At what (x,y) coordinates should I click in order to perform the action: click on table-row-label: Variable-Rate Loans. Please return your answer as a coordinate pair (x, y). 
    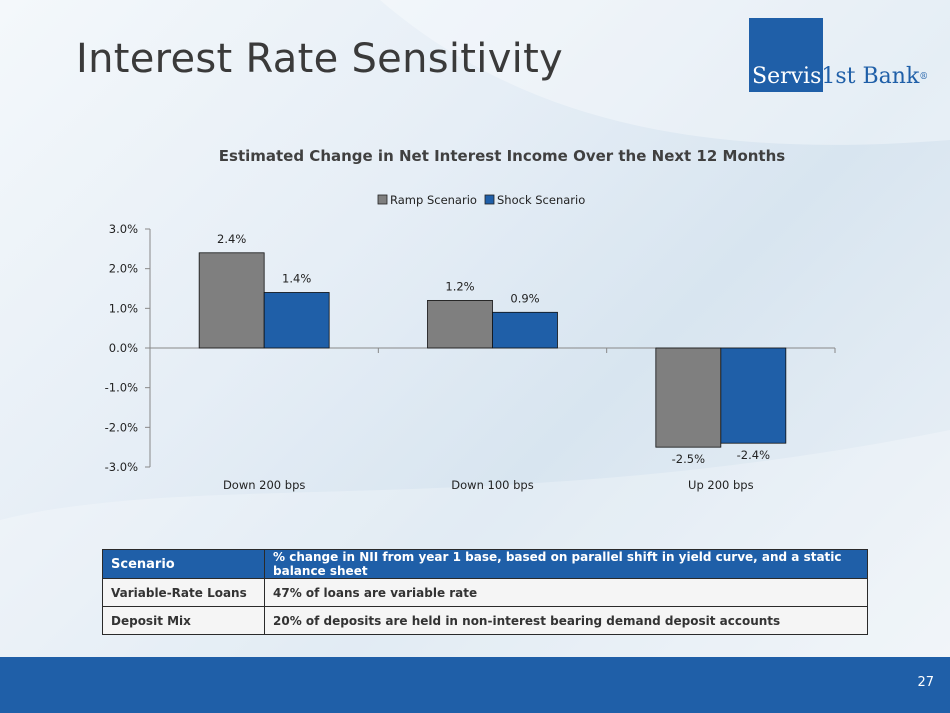
    Looking at the image, I should click on (183, 592).